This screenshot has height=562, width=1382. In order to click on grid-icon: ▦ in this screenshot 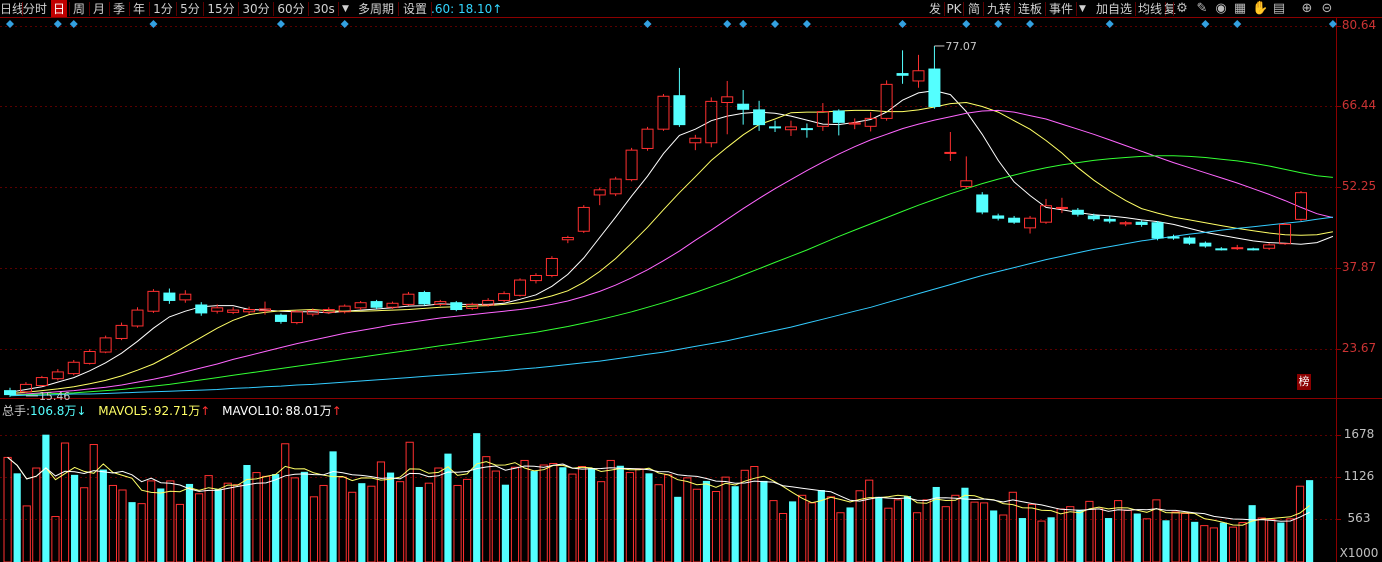, I will do `click(1240, 8)`.